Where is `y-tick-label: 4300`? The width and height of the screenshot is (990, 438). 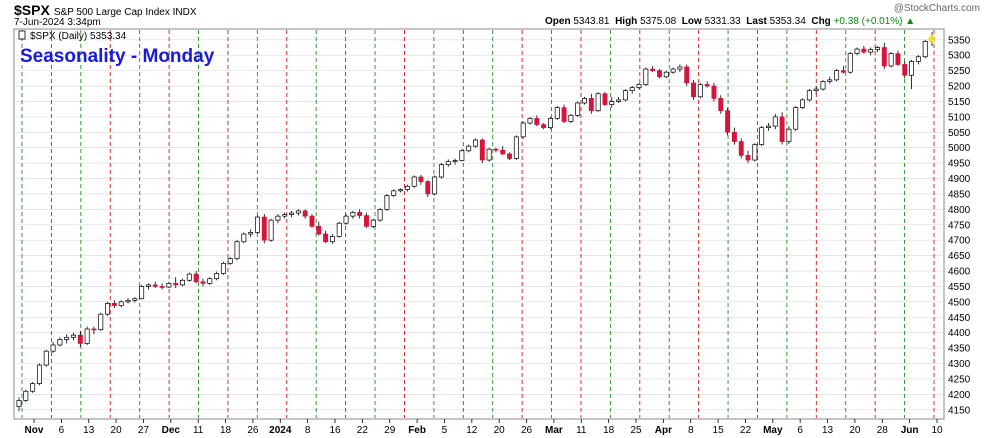
y-tick-label: 4300 is located at coordinates (959, 364).